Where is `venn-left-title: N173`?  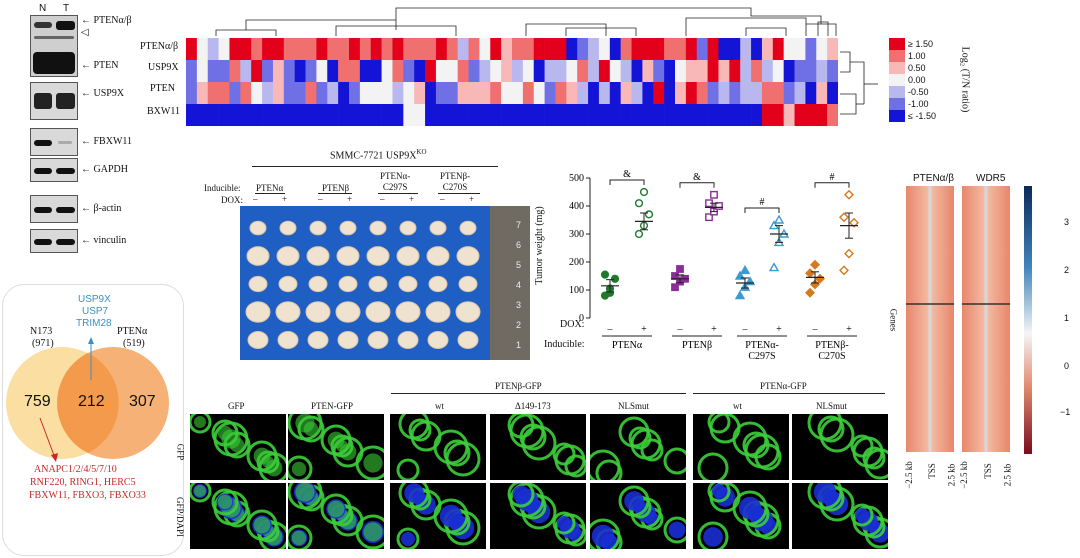
venn-left-title: N173 is located at coordinates (41, 331).